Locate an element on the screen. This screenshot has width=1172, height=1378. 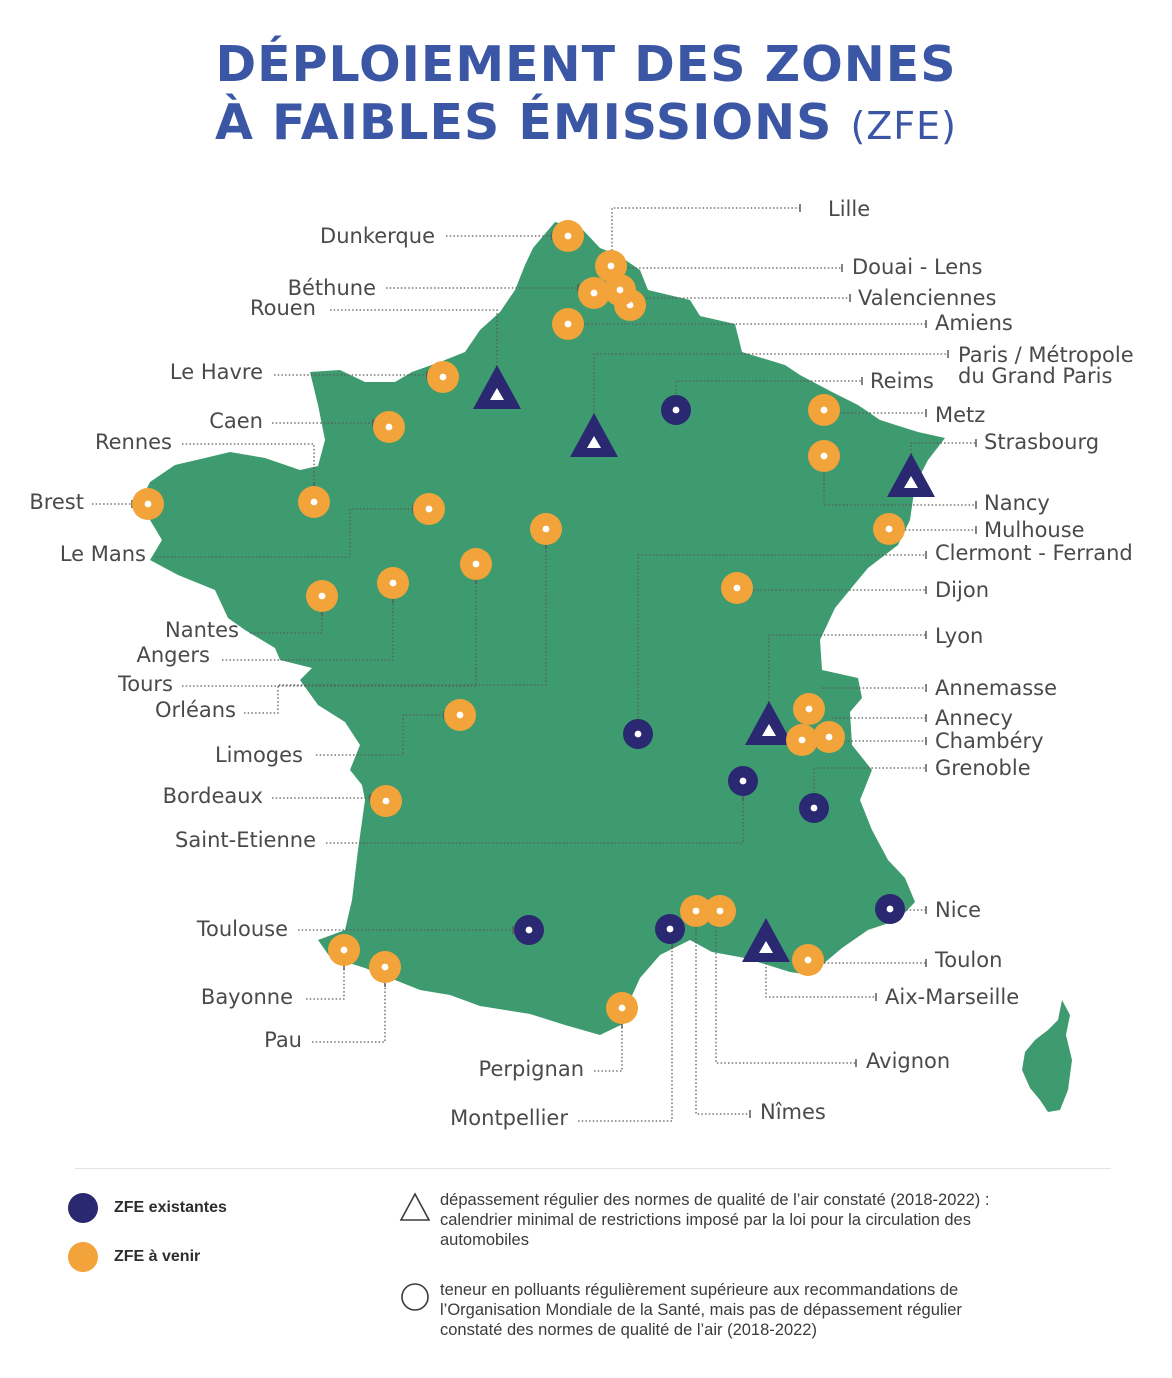
strasbourg-triangle-inner is located at coordinates (911, 482).